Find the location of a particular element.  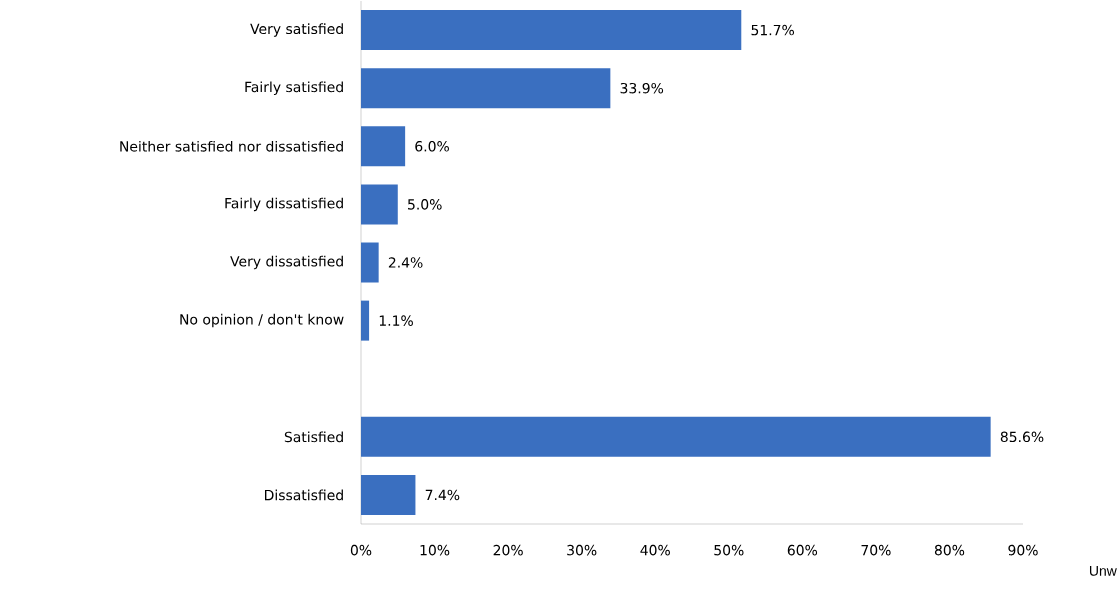

y-tick-label: Fairly dissatisfied is located at coordinates (284, 204).